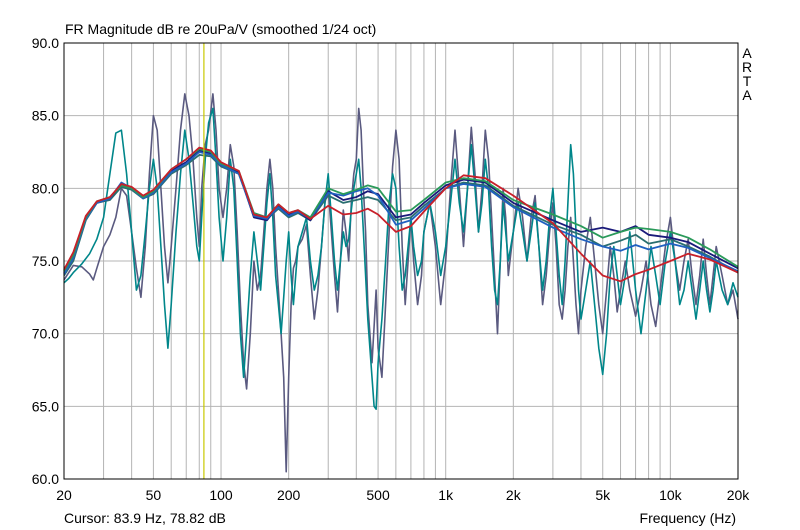 Image resolution: width=800 pixels, height=530 pixels. Describe the element at coordinates (45, 43) in the screenshot. I see `y-tick-label: 90.0` at that location.